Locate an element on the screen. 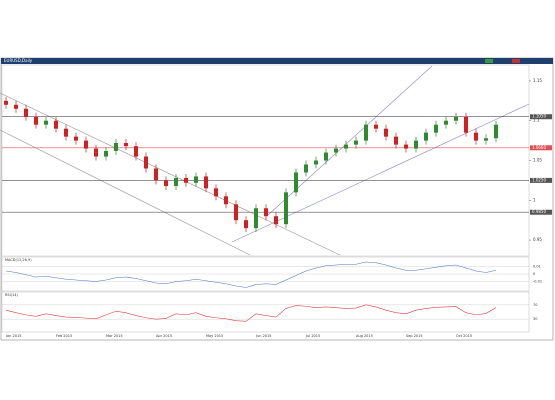 The height and width of the screenshot is (400, 555). rsi-label: RSI(14) is located at coordinates (12, 295).